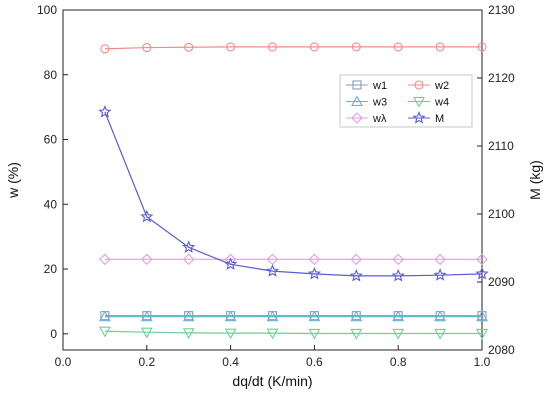 This screenshot has width=550, height=405. I want to click on legend-item: w2, so click(428, 86).